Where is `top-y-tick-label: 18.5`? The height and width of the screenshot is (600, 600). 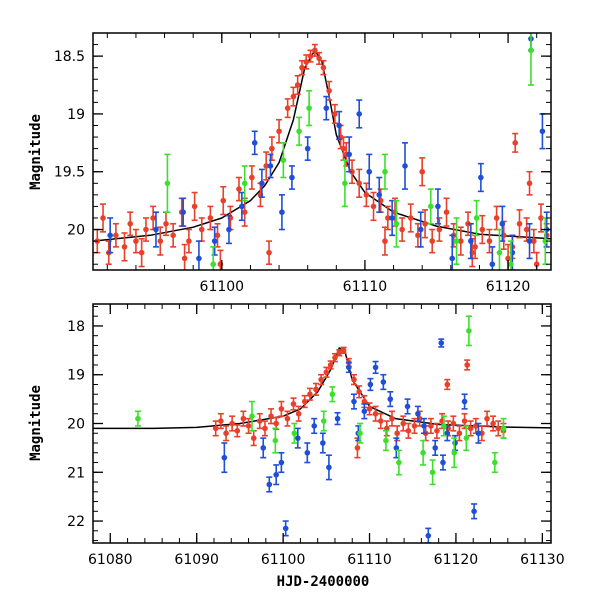
top-y-tick-label: 18.5 is located at coordinates (69, 57).